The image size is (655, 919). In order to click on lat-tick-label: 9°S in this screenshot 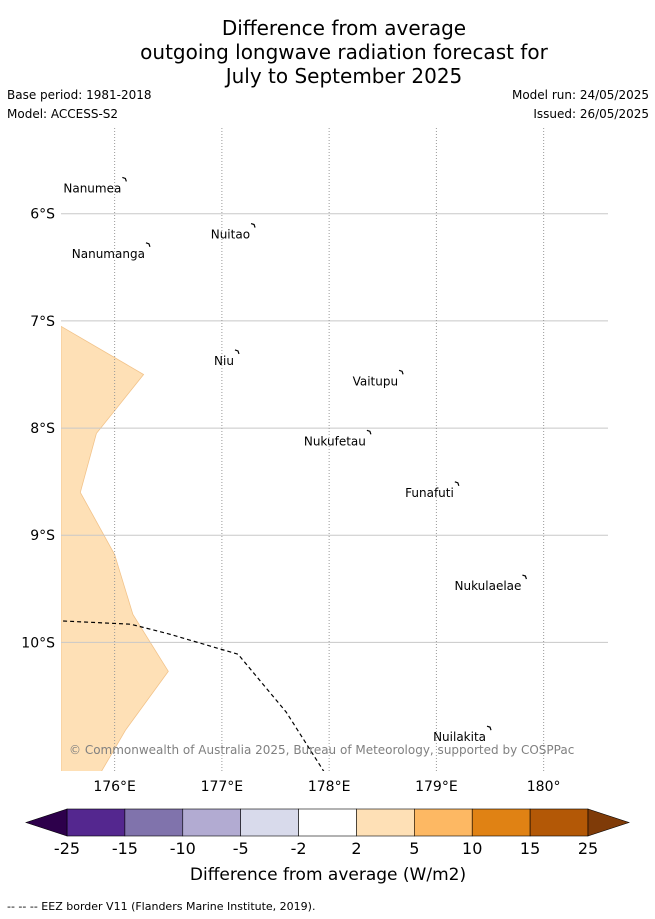, I will do `click(42, 536)`.